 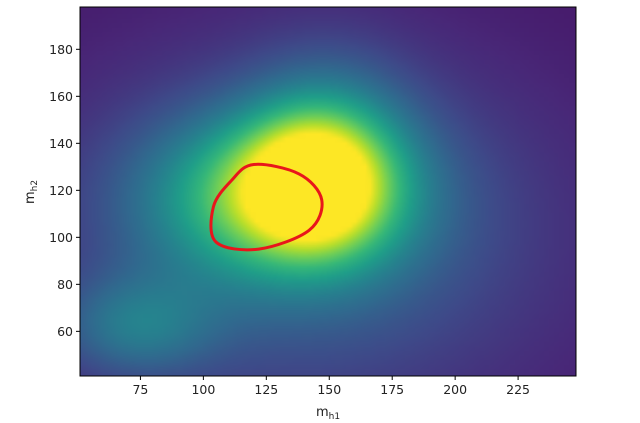 What do you see at coordinates (329, 389) in the screenshot?
I see `x-tick-label: 150` at bounding box center [329, 389].